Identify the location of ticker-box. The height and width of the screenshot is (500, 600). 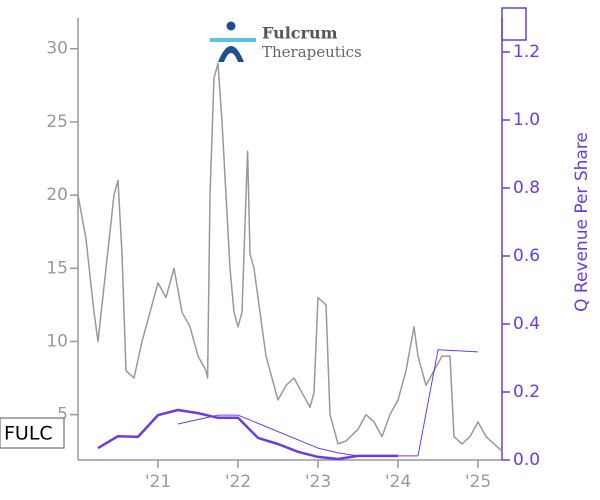
(32, 433).